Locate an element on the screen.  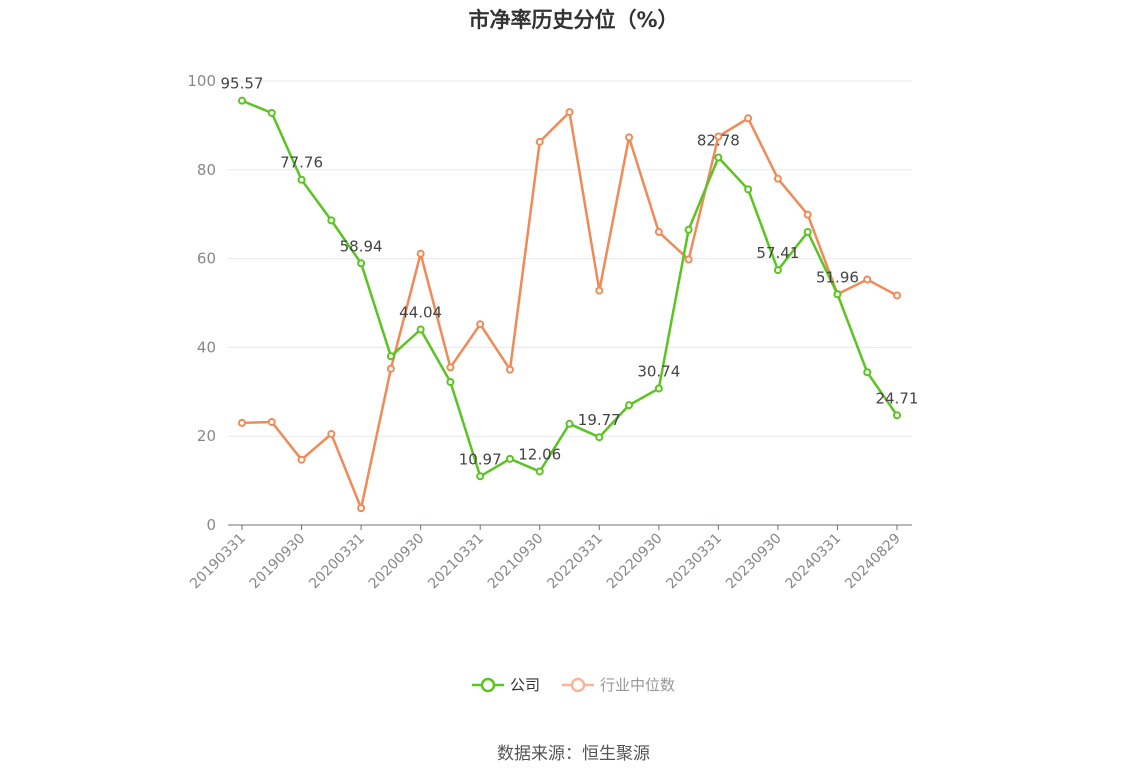
data-label: 82.78 is located at coordinates (718, 140).